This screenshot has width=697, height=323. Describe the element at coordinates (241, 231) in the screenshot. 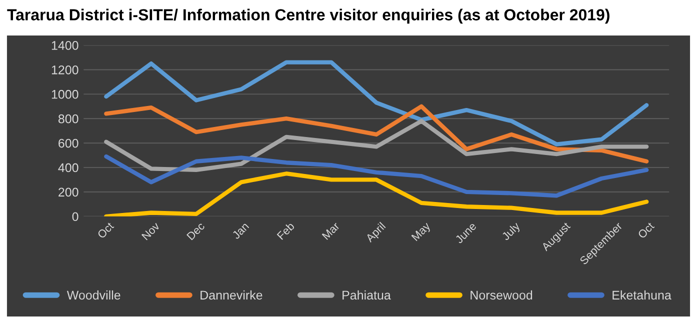

I see `x-tick-label: Jan` at that location.